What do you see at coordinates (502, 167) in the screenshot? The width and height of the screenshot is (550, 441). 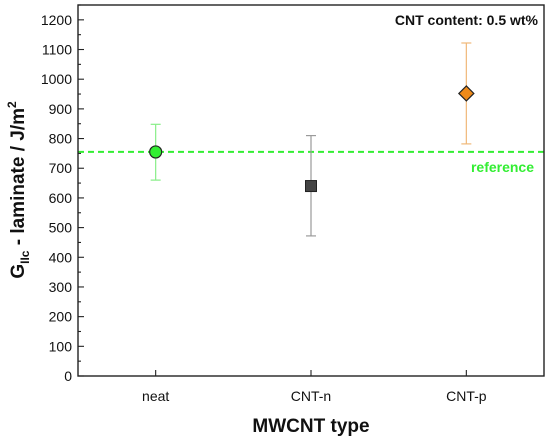 I see `reference-label: reference` at bounding box center [502, 167].